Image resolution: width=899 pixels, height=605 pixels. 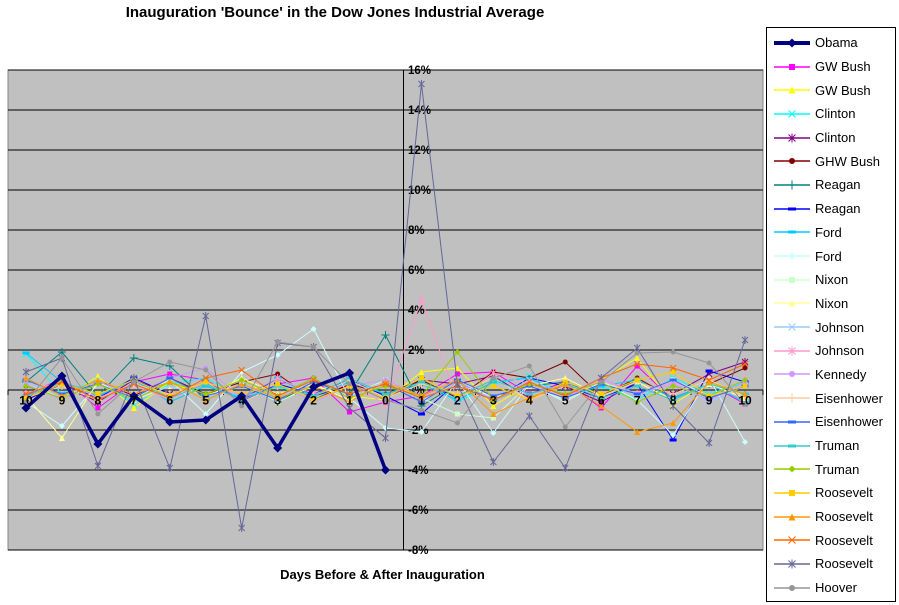 What do you see at coordinates (836, 43) in the screenshot?
I see `legend-label: Obama` at bounding box center [836, 43].